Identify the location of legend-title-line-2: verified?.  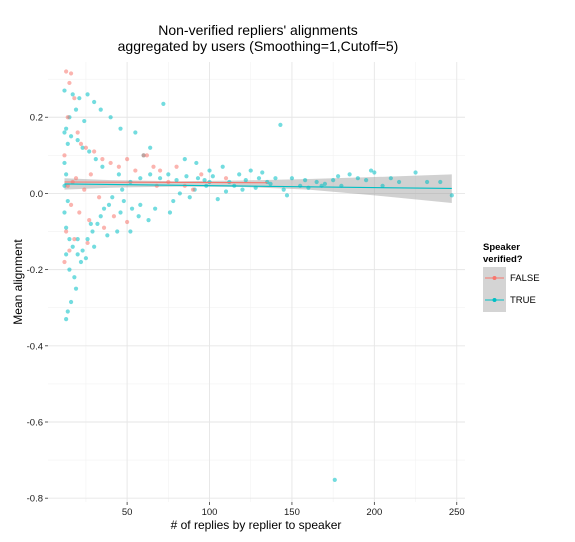
(503, 259).